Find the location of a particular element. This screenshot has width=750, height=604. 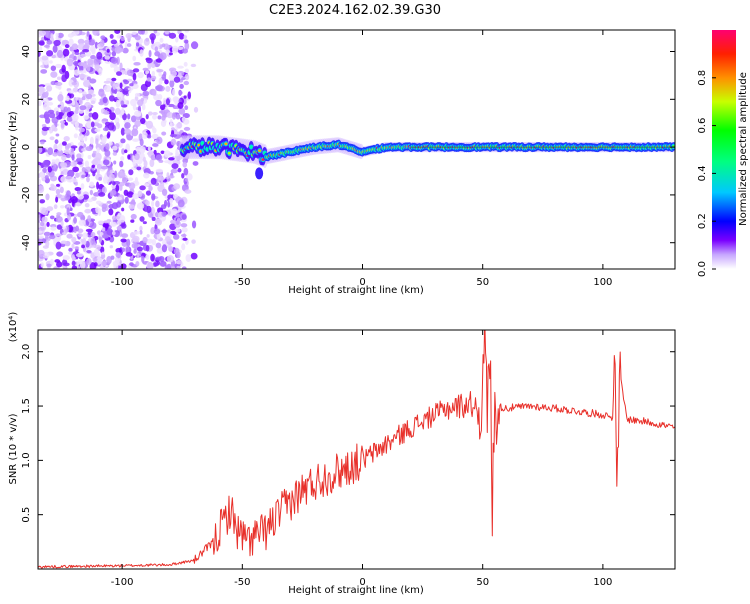

snr-y-exponent: (x10⁴) is located at coordinates (13, 327).